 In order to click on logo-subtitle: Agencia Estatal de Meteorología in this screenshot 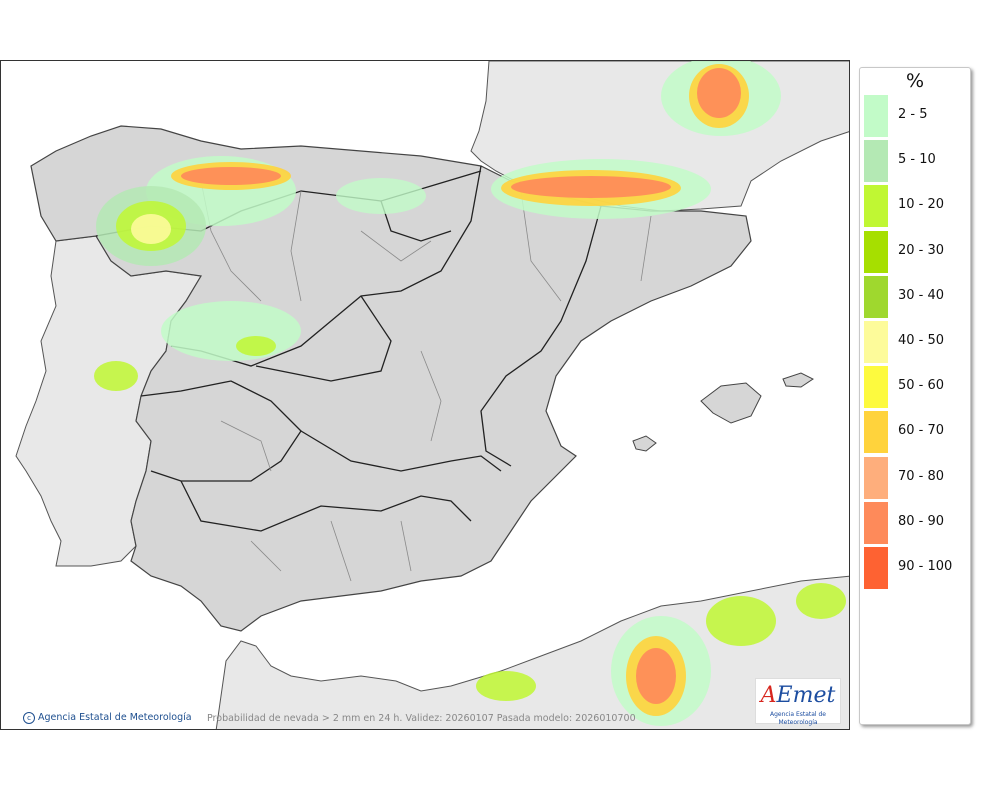, I will do `click(797, 718)`.